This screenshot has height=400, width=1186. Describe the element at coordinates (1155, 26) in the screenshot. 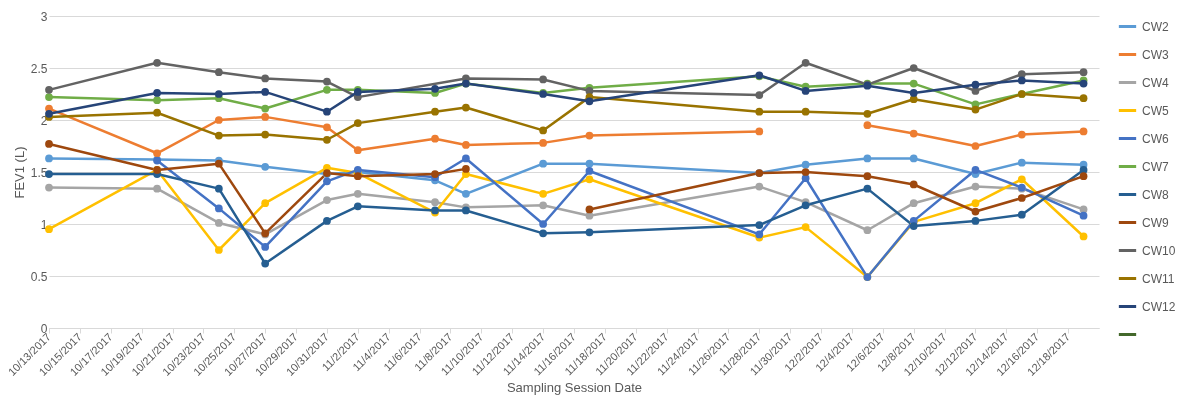

I see `legend-label: CW2` at that location.